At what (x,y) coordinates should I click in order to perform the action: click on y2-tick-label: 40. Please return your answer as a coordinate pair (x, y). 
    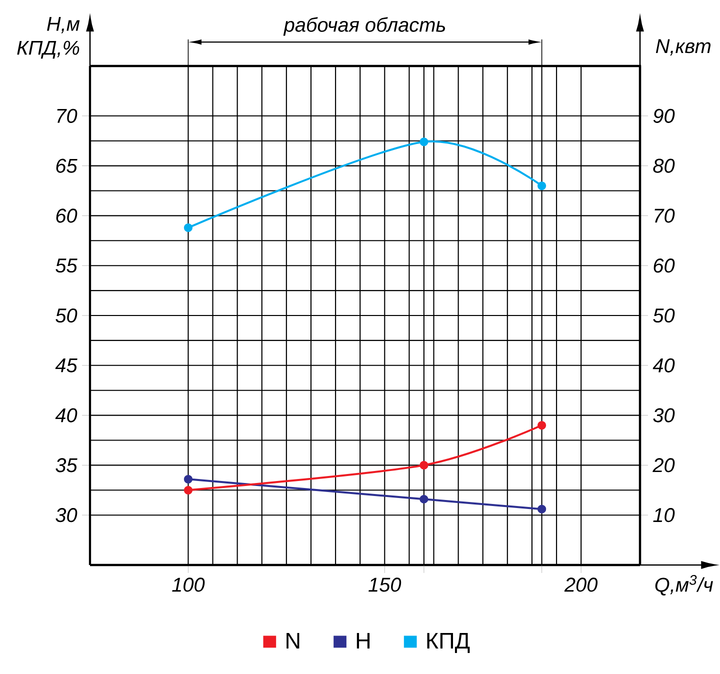
    Looking at the image, I should click on (663, 365).